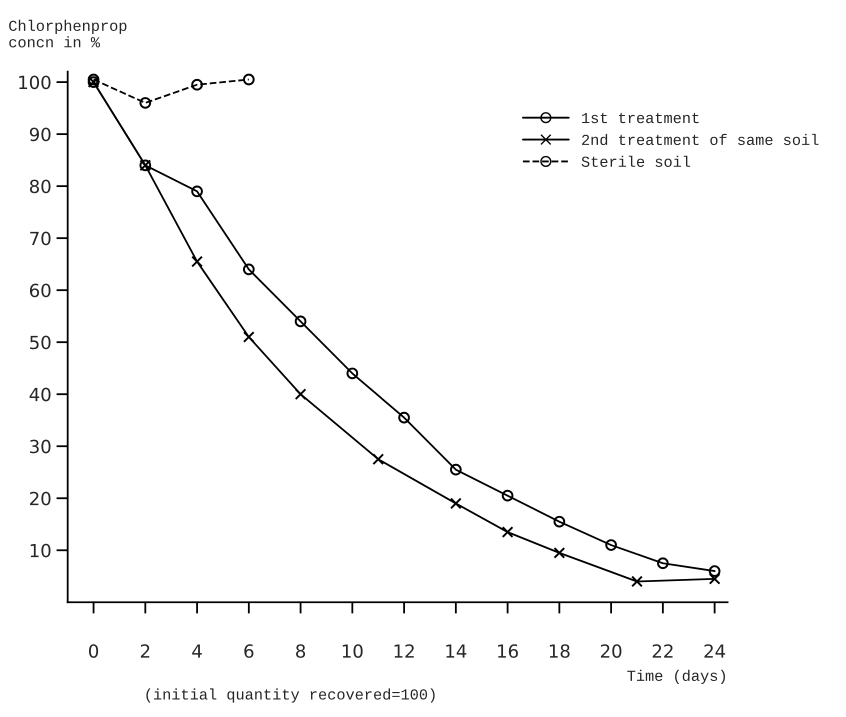 This screenshot has width=846, height=717. What do you see at coordinates (700, 140) in the screenshot?
I see `legend-label: 2nd treatment of same soil` at bounding box center [700, 140].